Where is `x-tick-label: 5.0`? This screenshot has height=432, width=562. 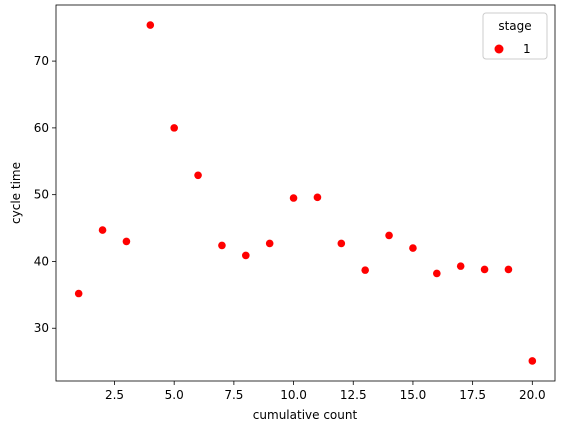
x-tick-label: 5.0 is located at coordinates (174, 395).